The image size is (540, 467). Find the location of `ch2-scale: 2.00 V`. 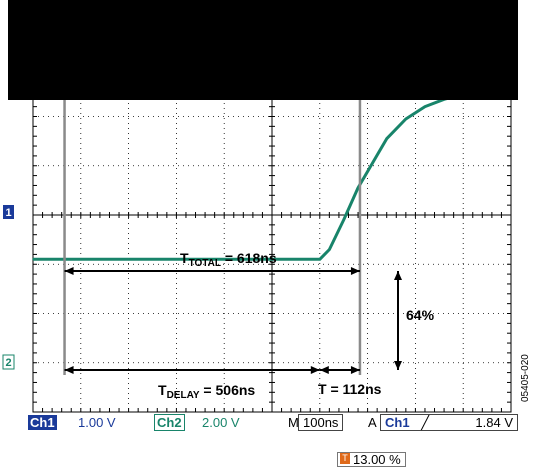

ch2-scale: 2.00 V is located at coordinates (221, 422).